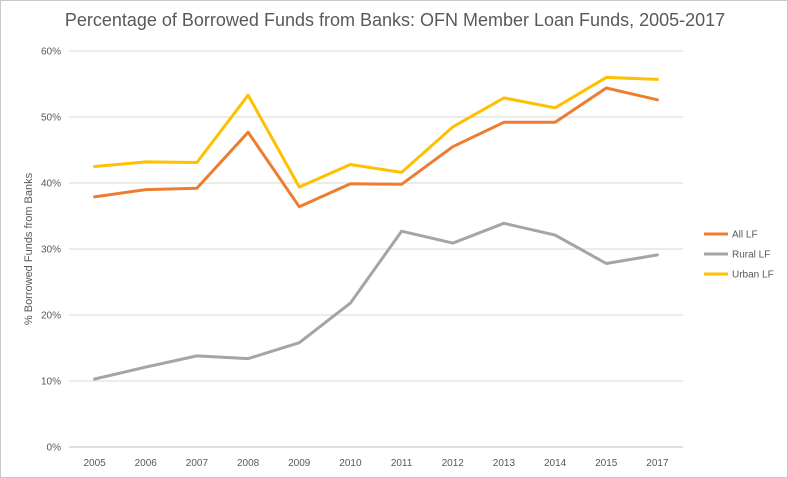 This screenshot has height=478, width=788. What do you see at coordinates (54, 448) in the screenshot?
I see `y-tick-label: 0%` at bounding box center [54, 448].